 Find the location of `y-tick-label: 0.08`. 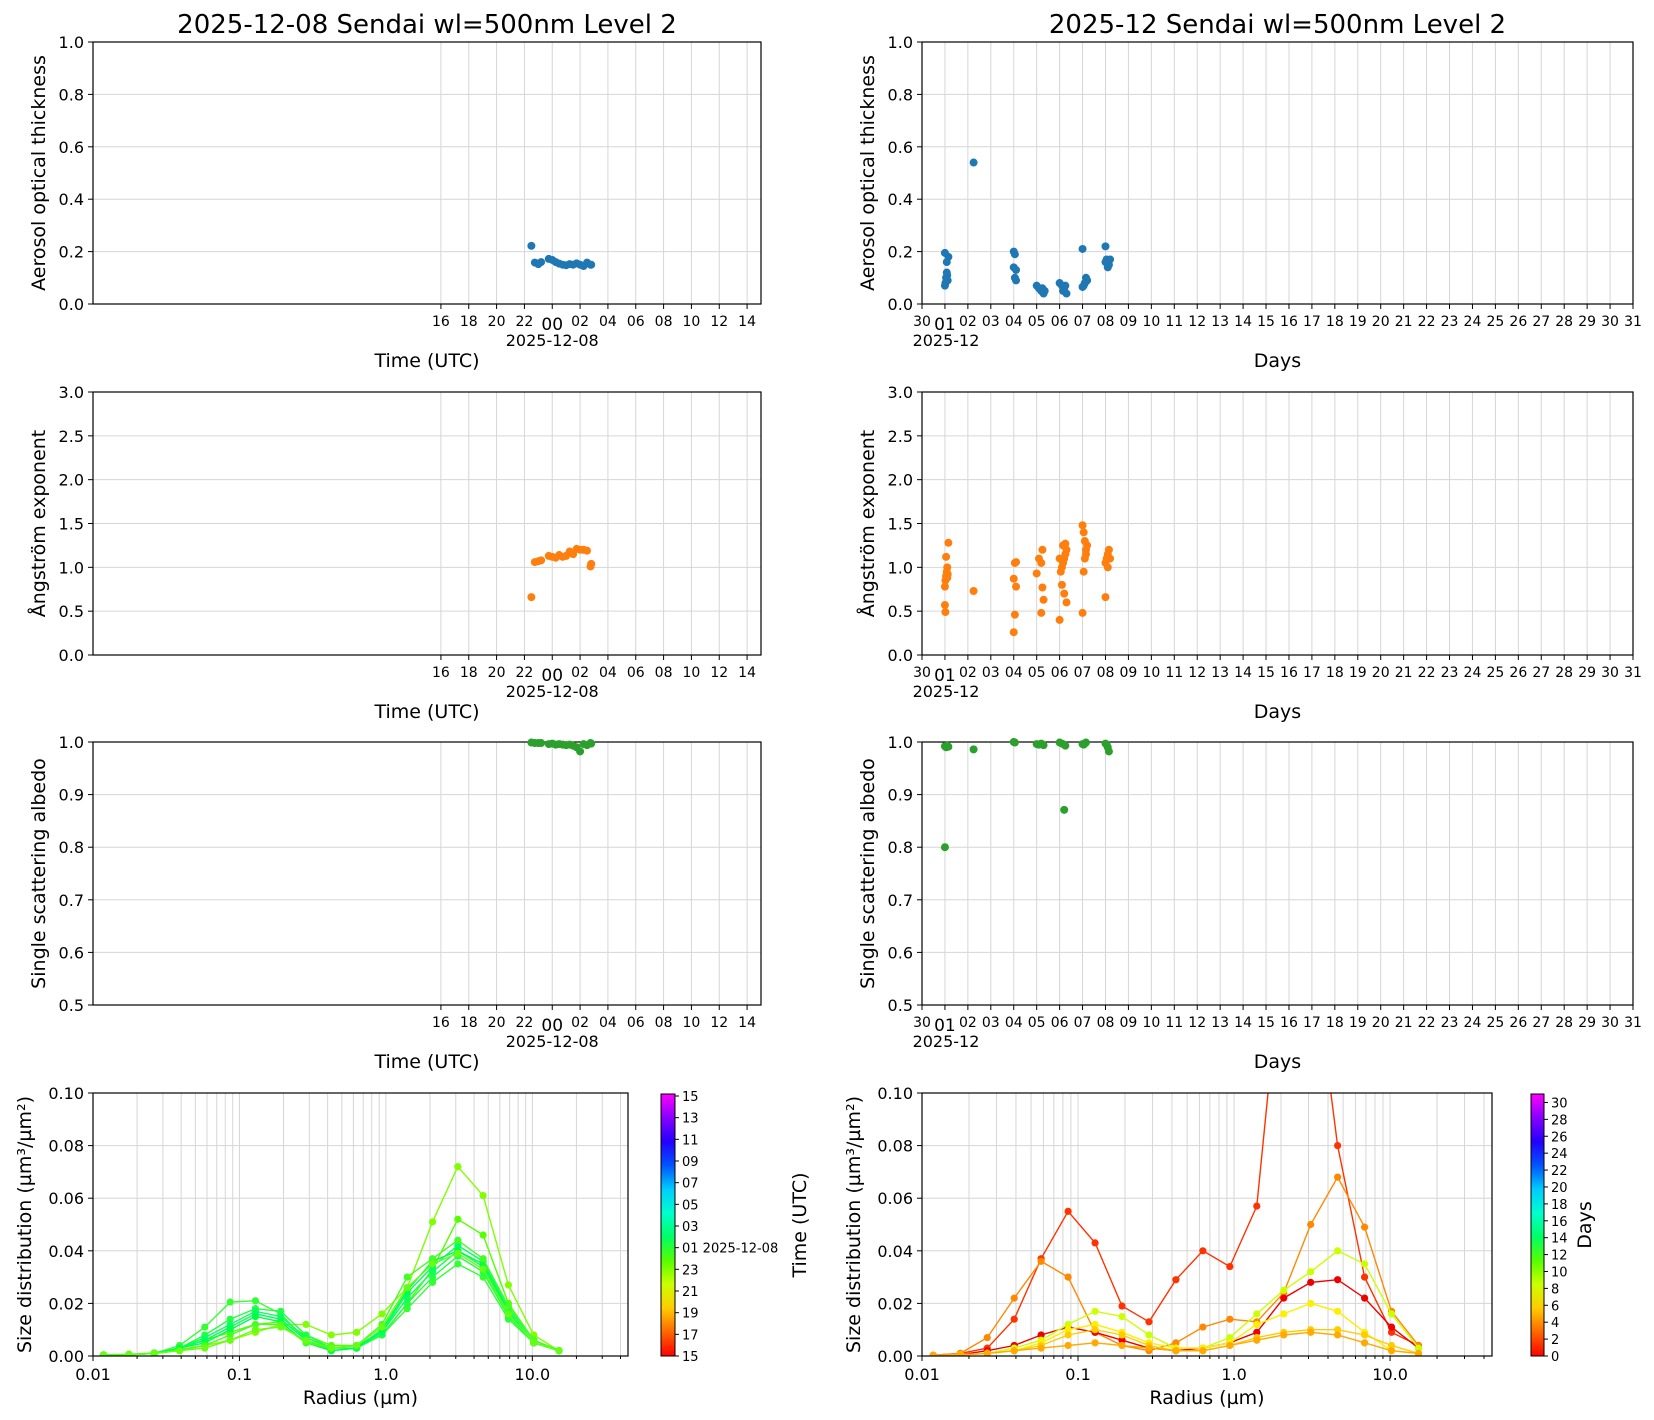

y-tick-label: 0.08 is located at coordinates (895, 1146).